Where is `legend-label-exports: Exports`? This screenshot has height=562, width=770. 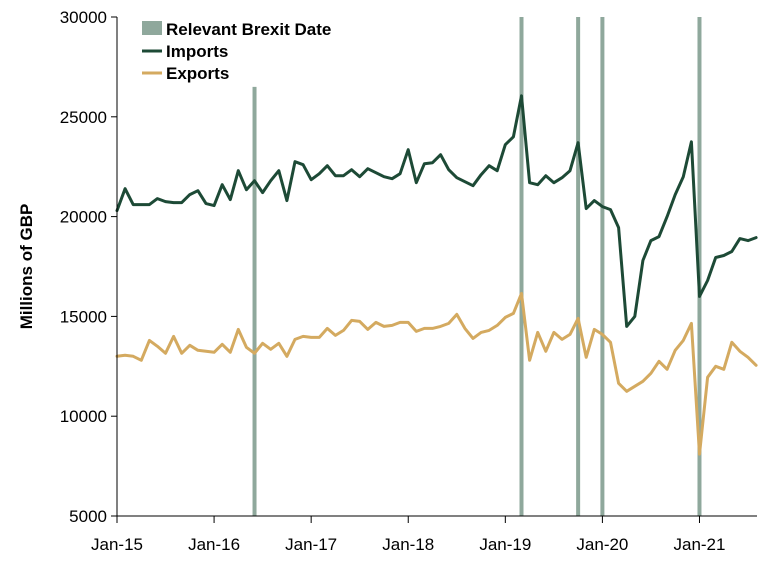
legend-label-exports: Exports is located at coordinates (197, 73).